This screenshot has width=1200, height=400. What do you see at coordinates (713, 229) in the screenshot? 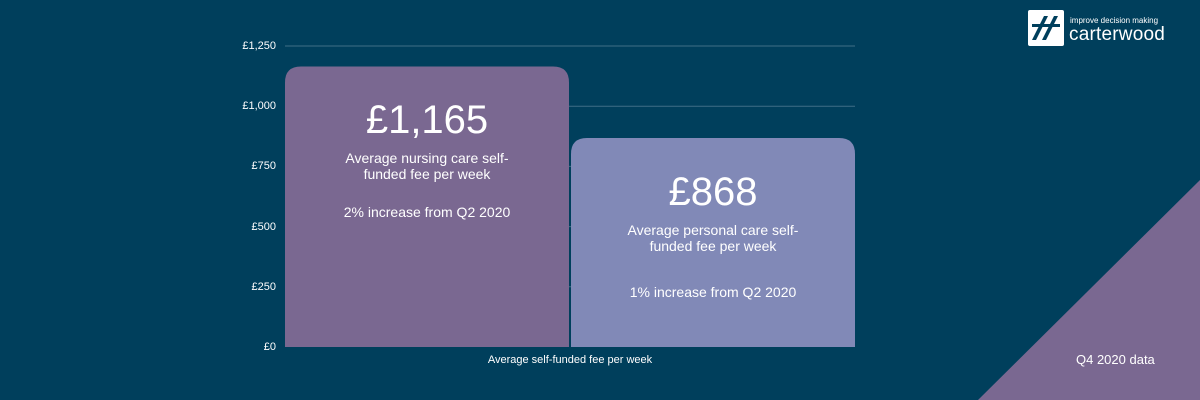
I see `bar-description-line: Average personal care self-` at bounding box center [713, 229].